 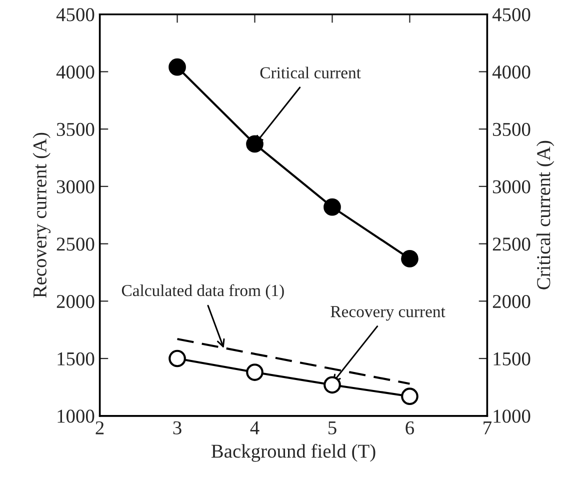 What do you see at coordinates (75, 72) in the screenshot?
I see `y-tick-label: 4000` at bounding box center [75, 72].